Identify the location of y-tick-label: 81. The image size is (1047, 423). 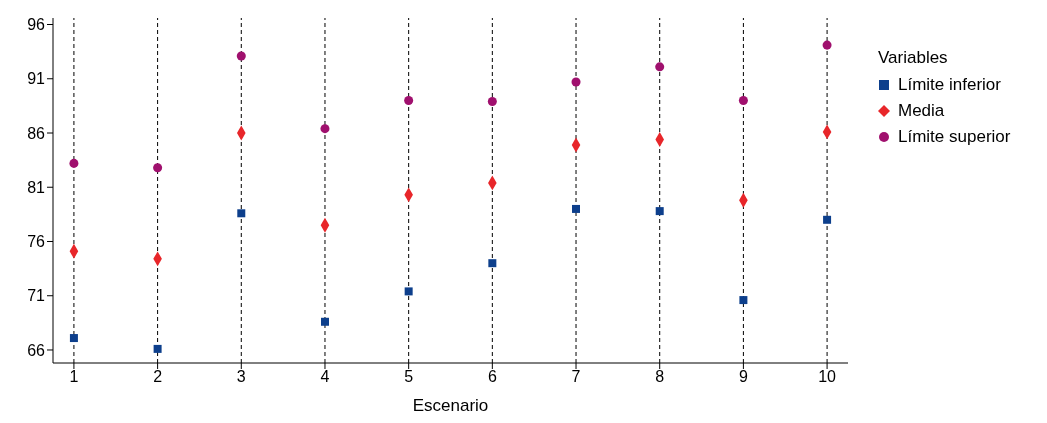
(36, 187).